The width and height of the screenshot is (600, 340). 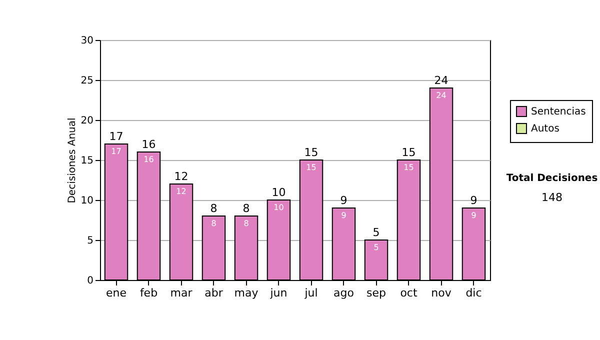 I want to click on y-tick-label: 5, so click(x=90, y=241).